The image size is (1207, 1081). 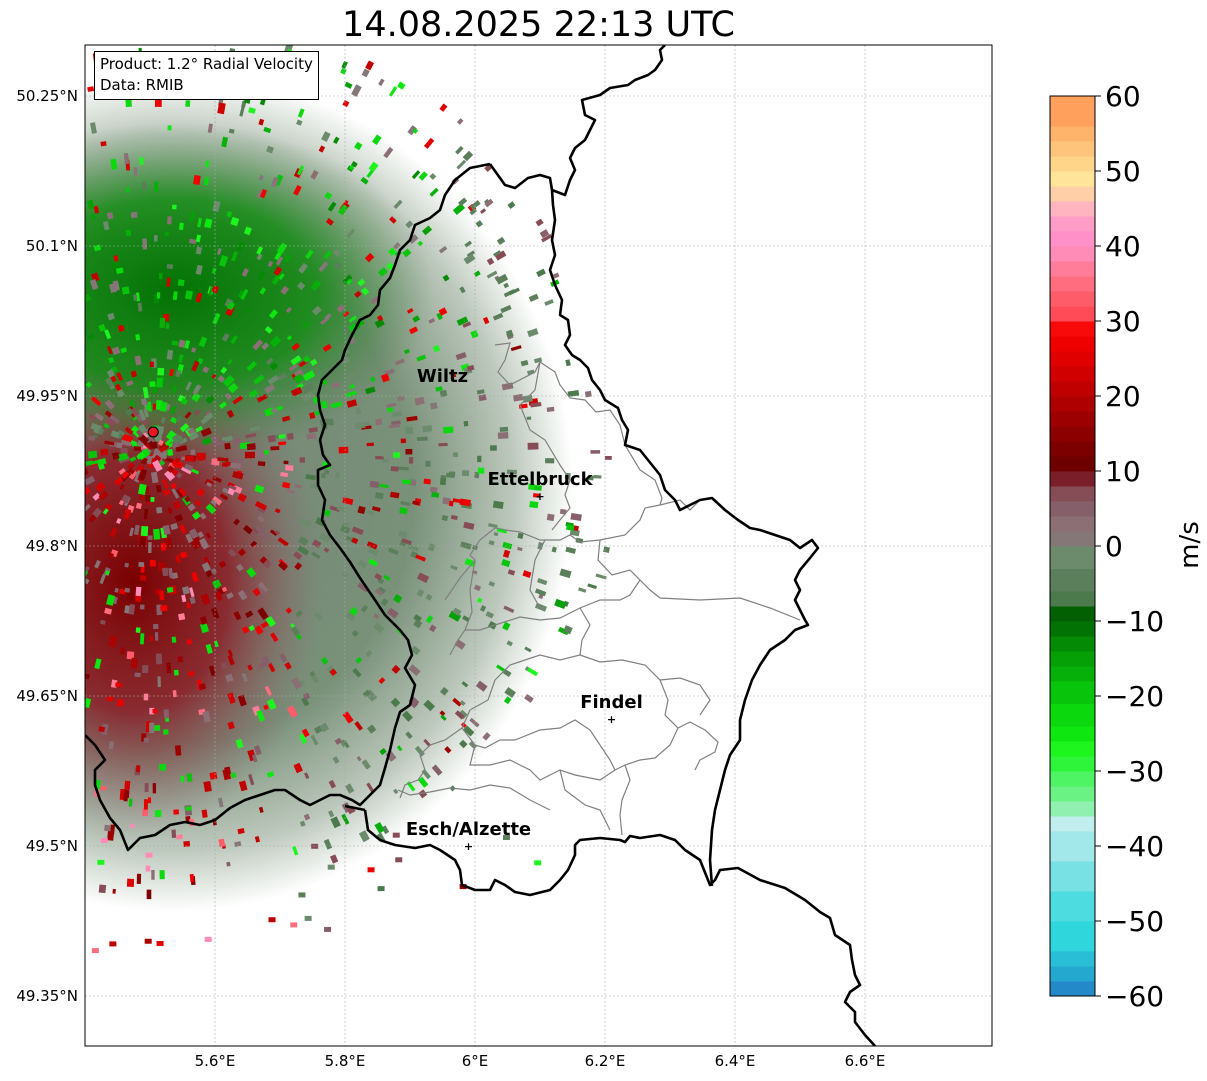 What do you see at coordinates (47, 396) in the screenshot?
I see `lat-tick-label: 49.95°N` at bounding box center [47, 396].